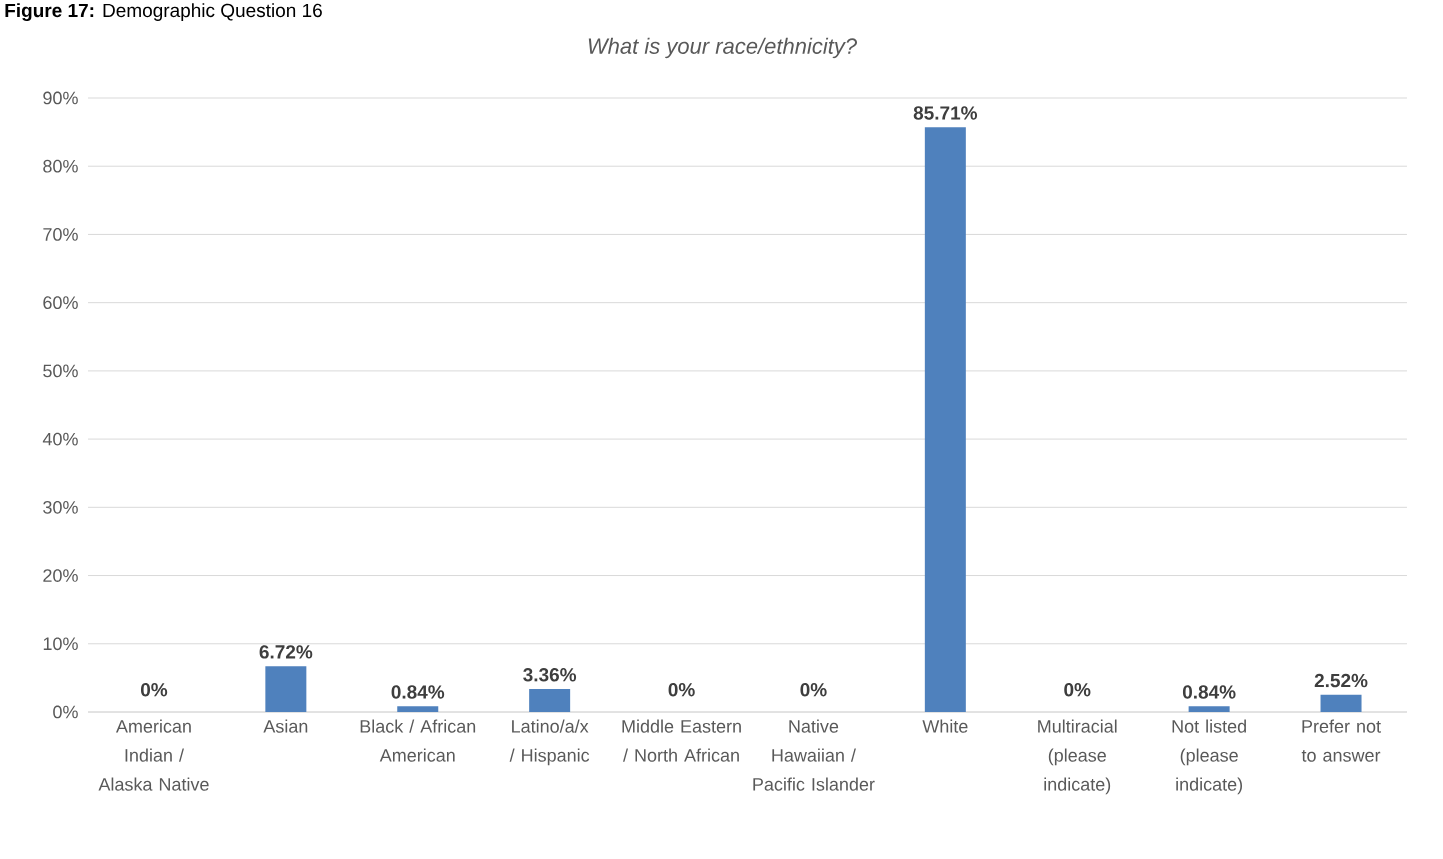 The height and width of the screenshot is (859, 1443). I want to click on x-tick-label: Asian, so click(285, 726).